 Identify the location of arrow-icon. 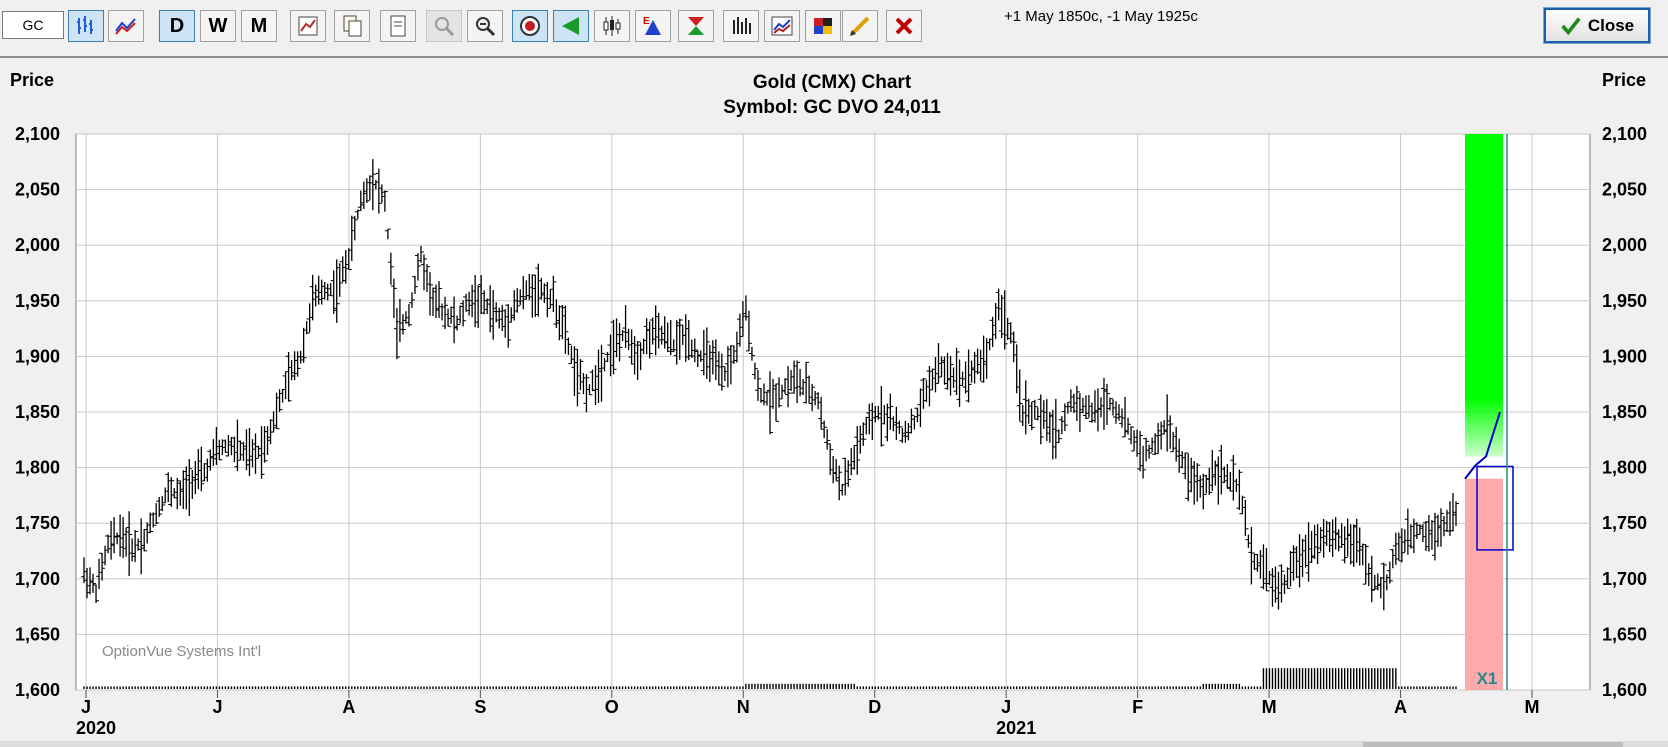
(570, 26).